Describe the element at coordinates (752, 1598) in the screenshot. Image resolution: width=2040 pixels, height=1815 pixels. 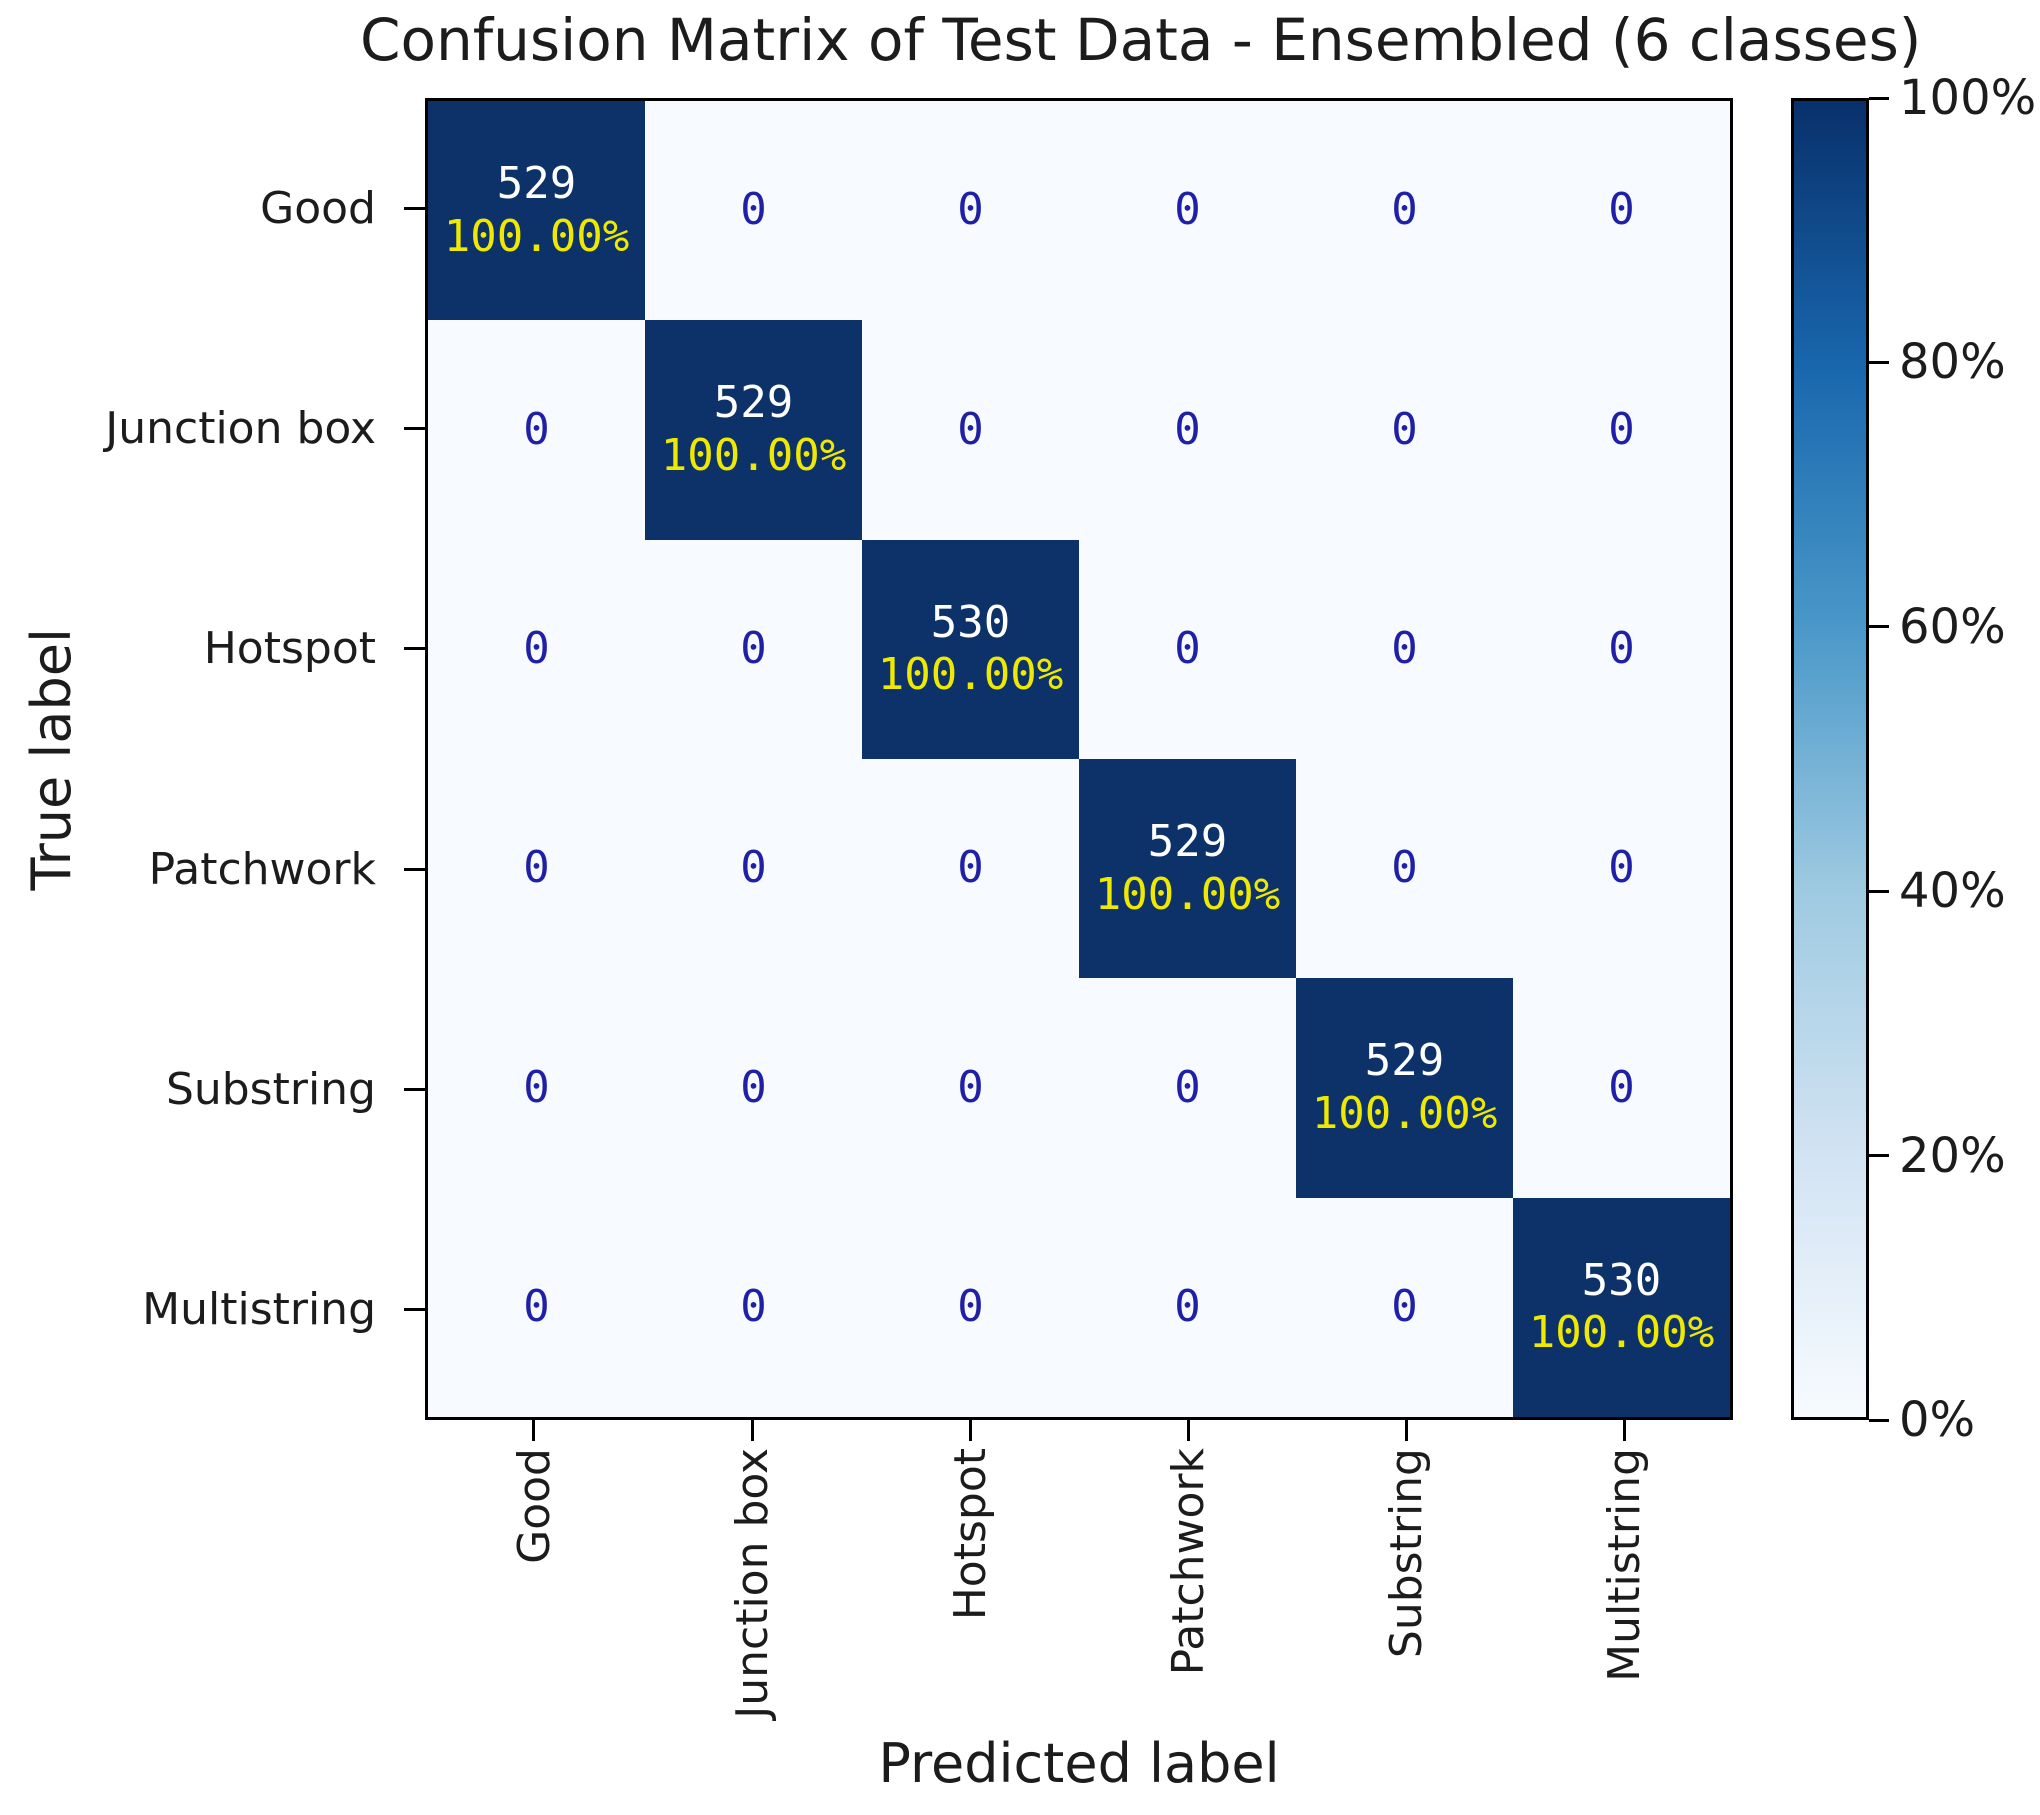
I see `x-tick-cell: Junction box` at that location.